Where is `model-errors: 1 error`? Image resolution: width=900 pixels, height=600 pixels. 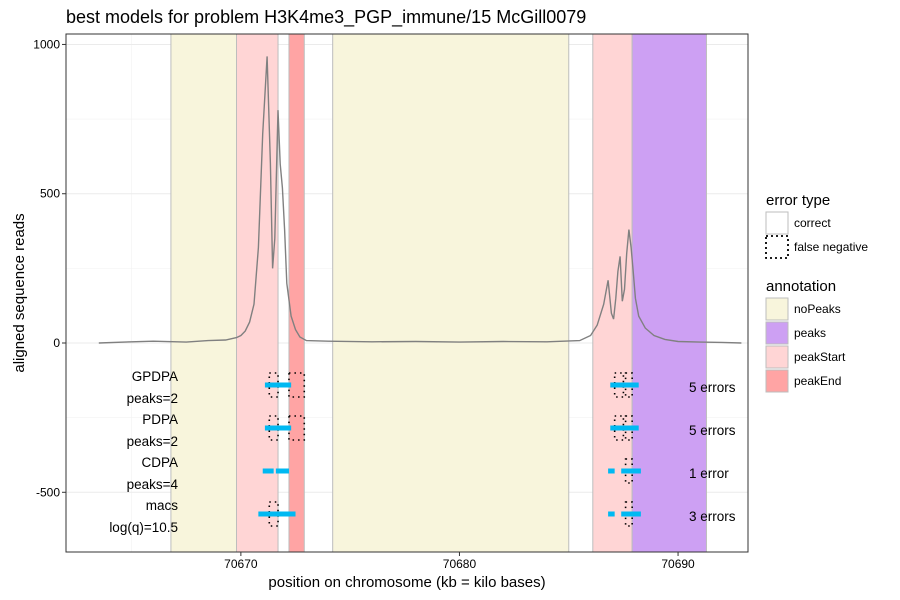 model-errors: 1 error is located at coordinates (709, 473).